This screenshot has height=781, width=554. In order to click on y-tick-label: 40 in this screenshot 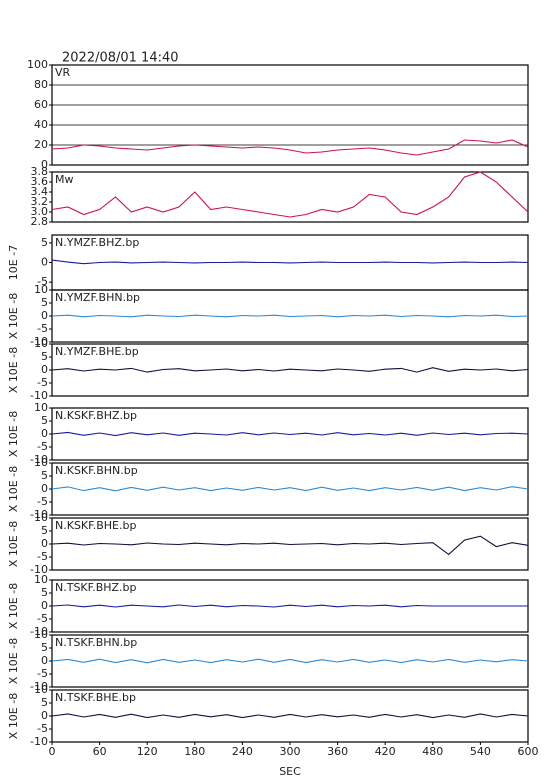, I will do `click(41, 124)`.